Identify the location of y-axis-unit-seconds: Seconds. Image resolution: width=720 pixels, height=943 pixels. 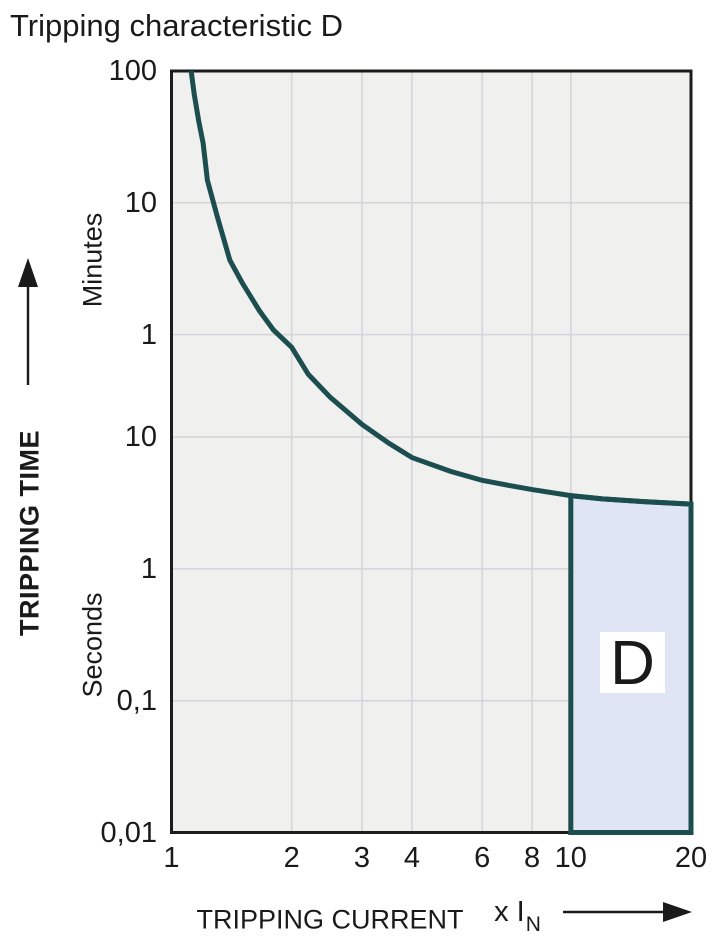
(92, 645).